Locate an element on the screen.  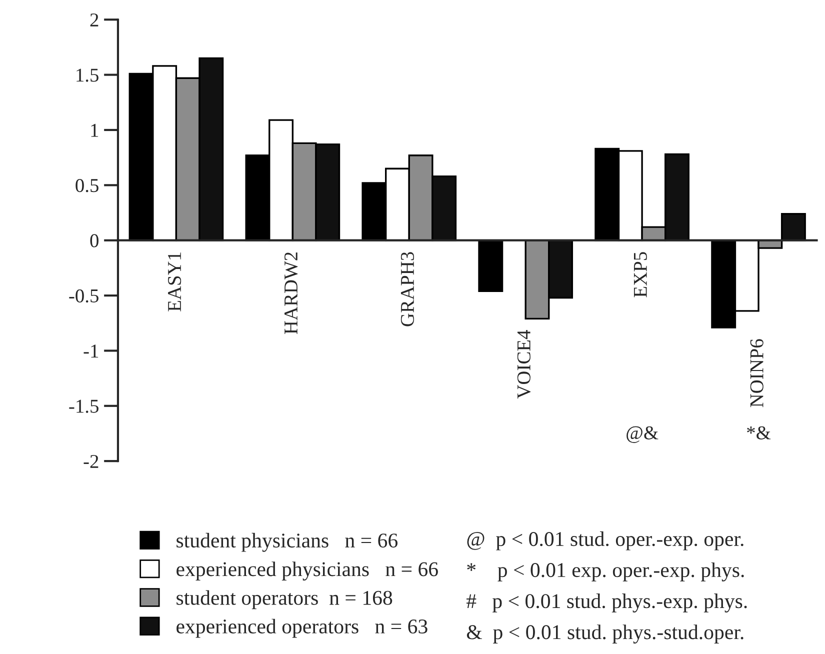
annotation: @& is located at coordinates (642, 434).